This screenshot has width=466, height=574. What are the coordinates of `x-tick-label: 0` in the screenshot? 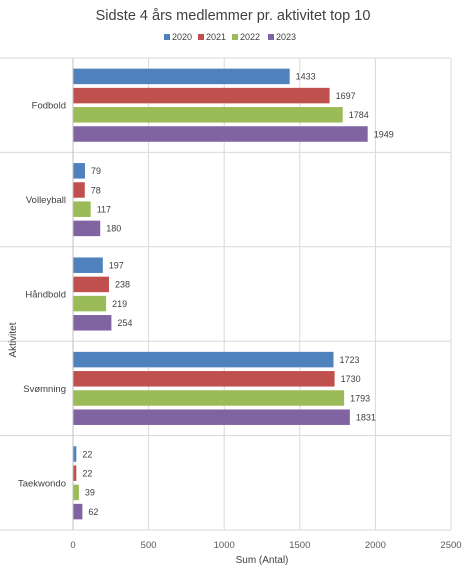 It's located at (72, 545).